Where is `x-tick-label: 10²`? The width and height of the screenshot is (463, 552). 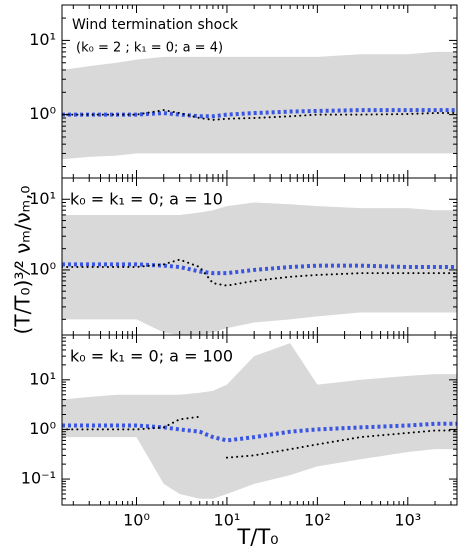 x-tick-label: 10² is located at coordinates (317, 520).